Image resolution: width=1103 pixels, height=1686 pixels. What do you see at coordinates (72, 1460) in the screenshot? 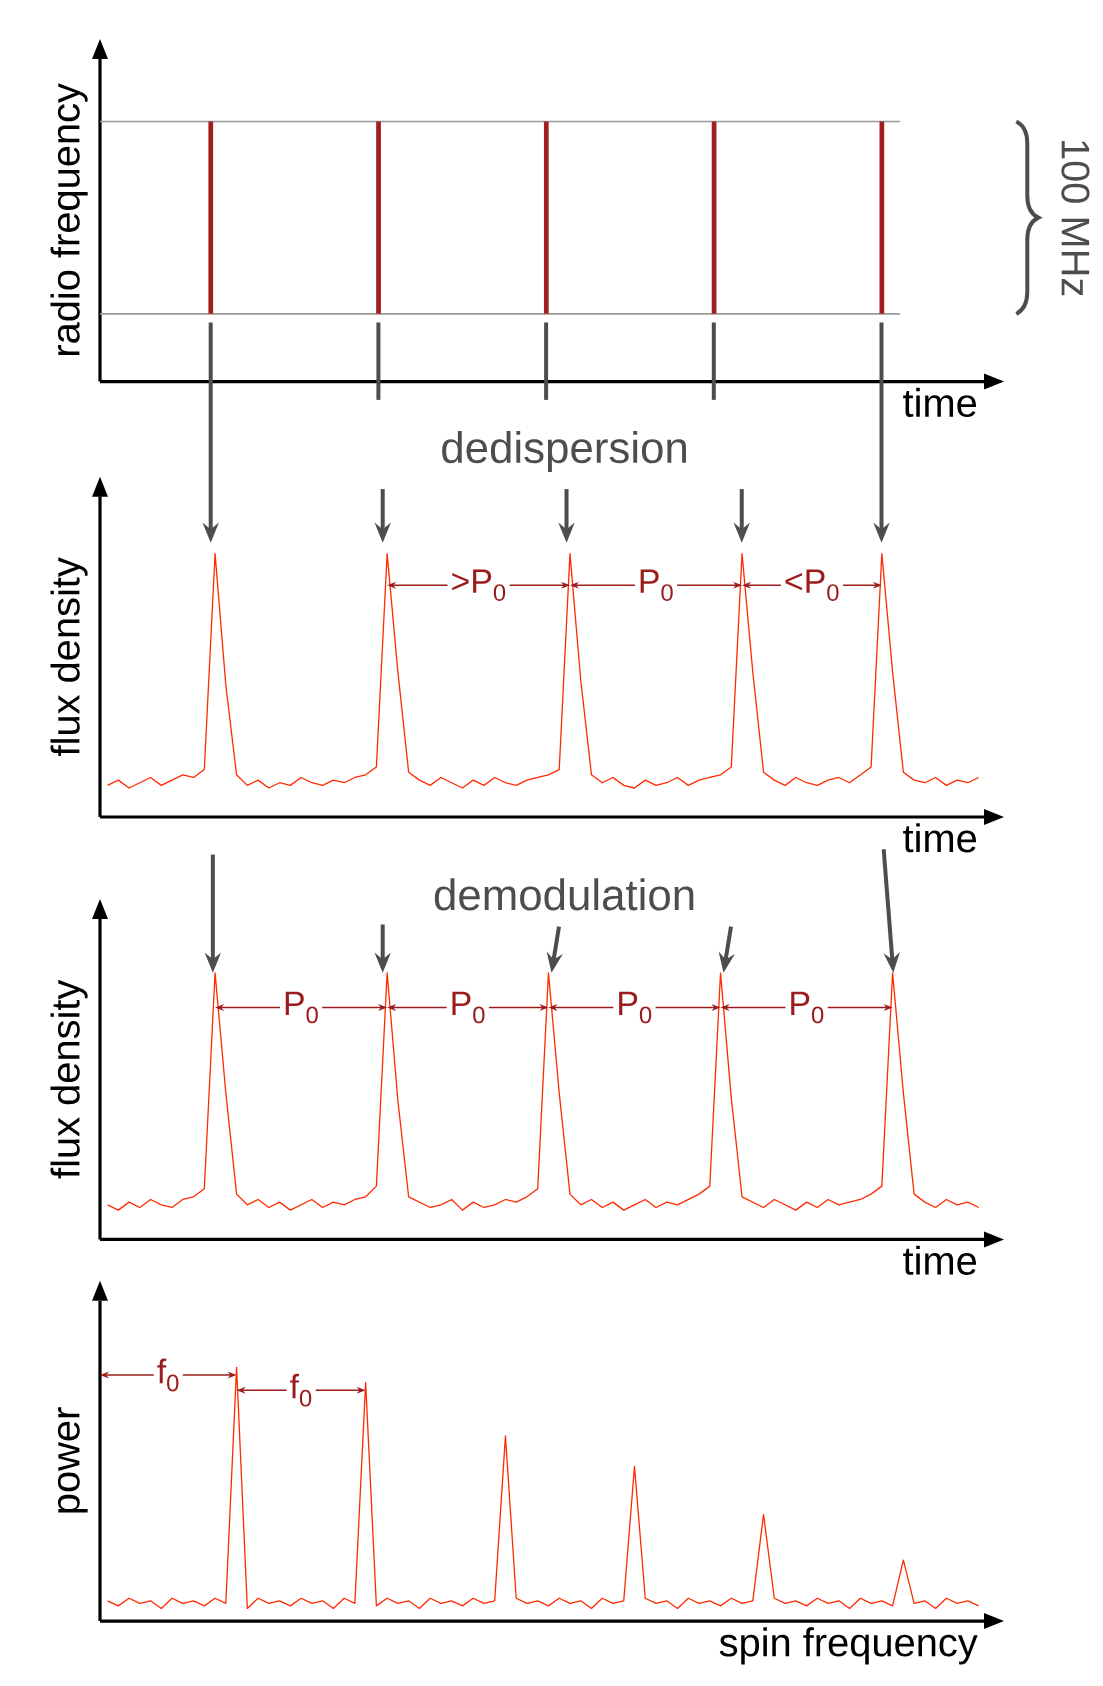
I see `y-axis-title: power` at bounding box center [72, 1460].